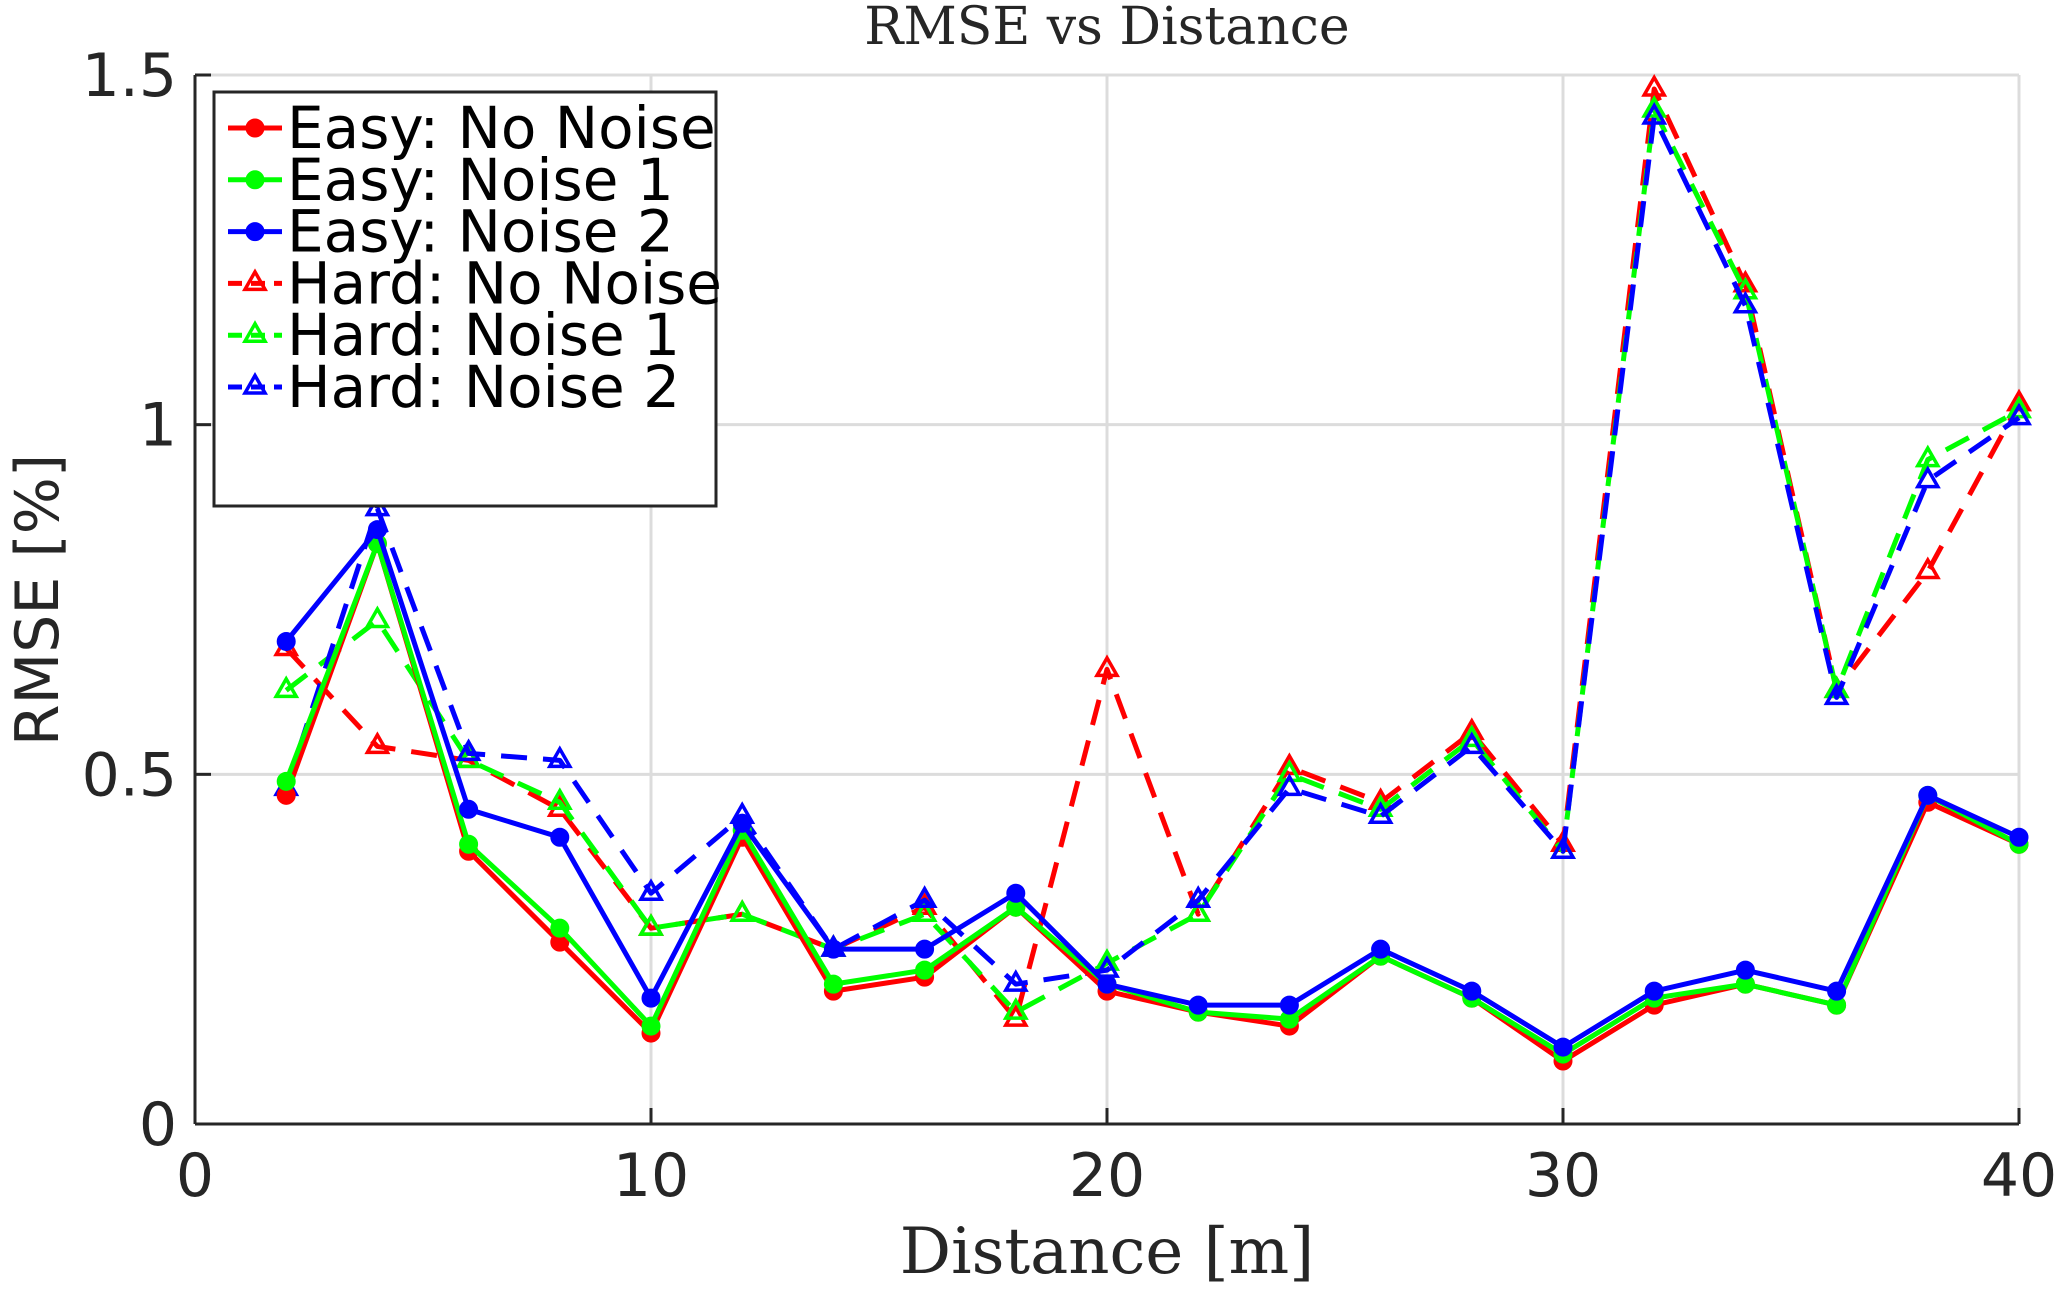  I want to click on legend-label: Hard: Noise 2, so click(483, 387).